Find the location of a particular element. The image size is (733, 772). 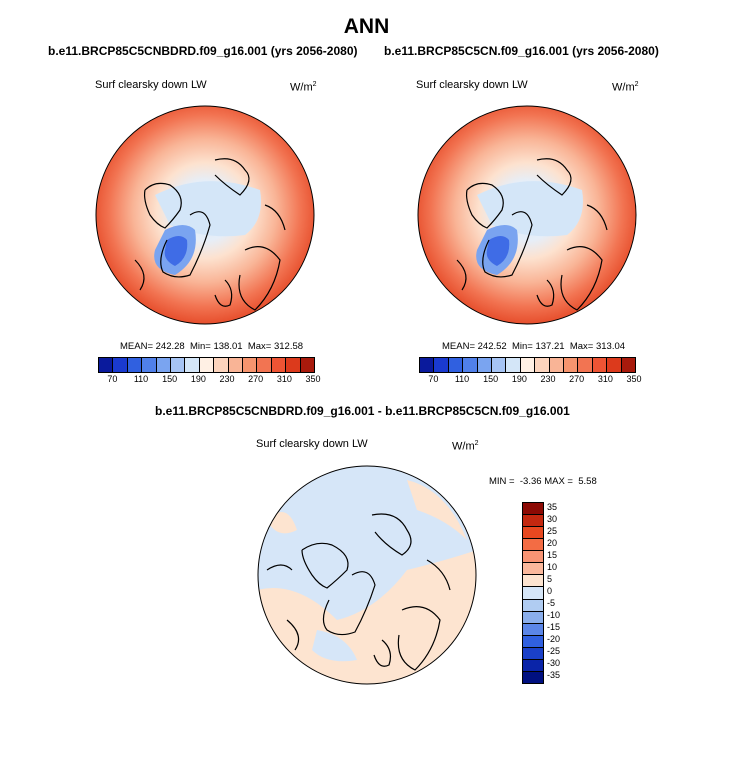

panel-3-stats: MIN = -3.36 MAX = 5.58 is located at coordinates (543, 481).